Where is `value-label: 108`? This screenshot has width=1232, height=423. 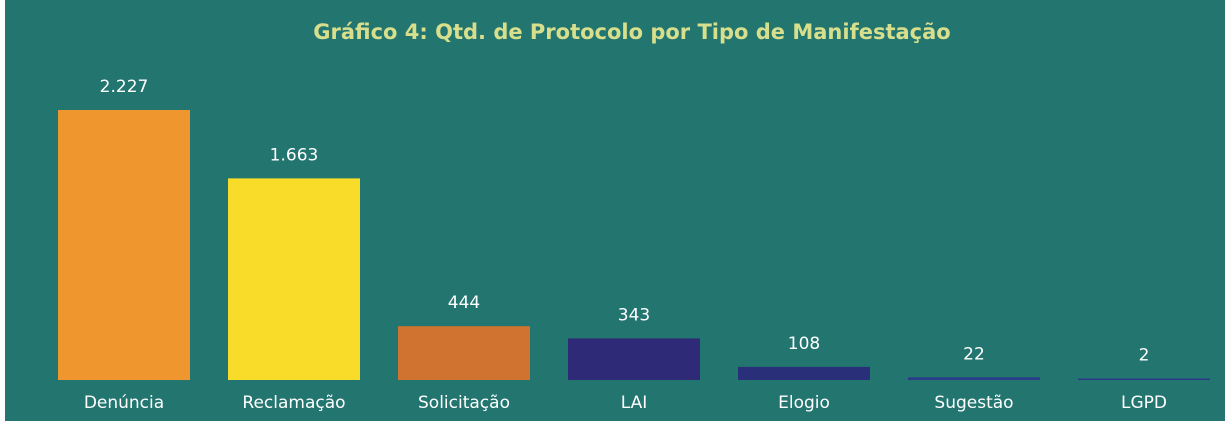 value-label: 108 is located at coordinates (804, 344).